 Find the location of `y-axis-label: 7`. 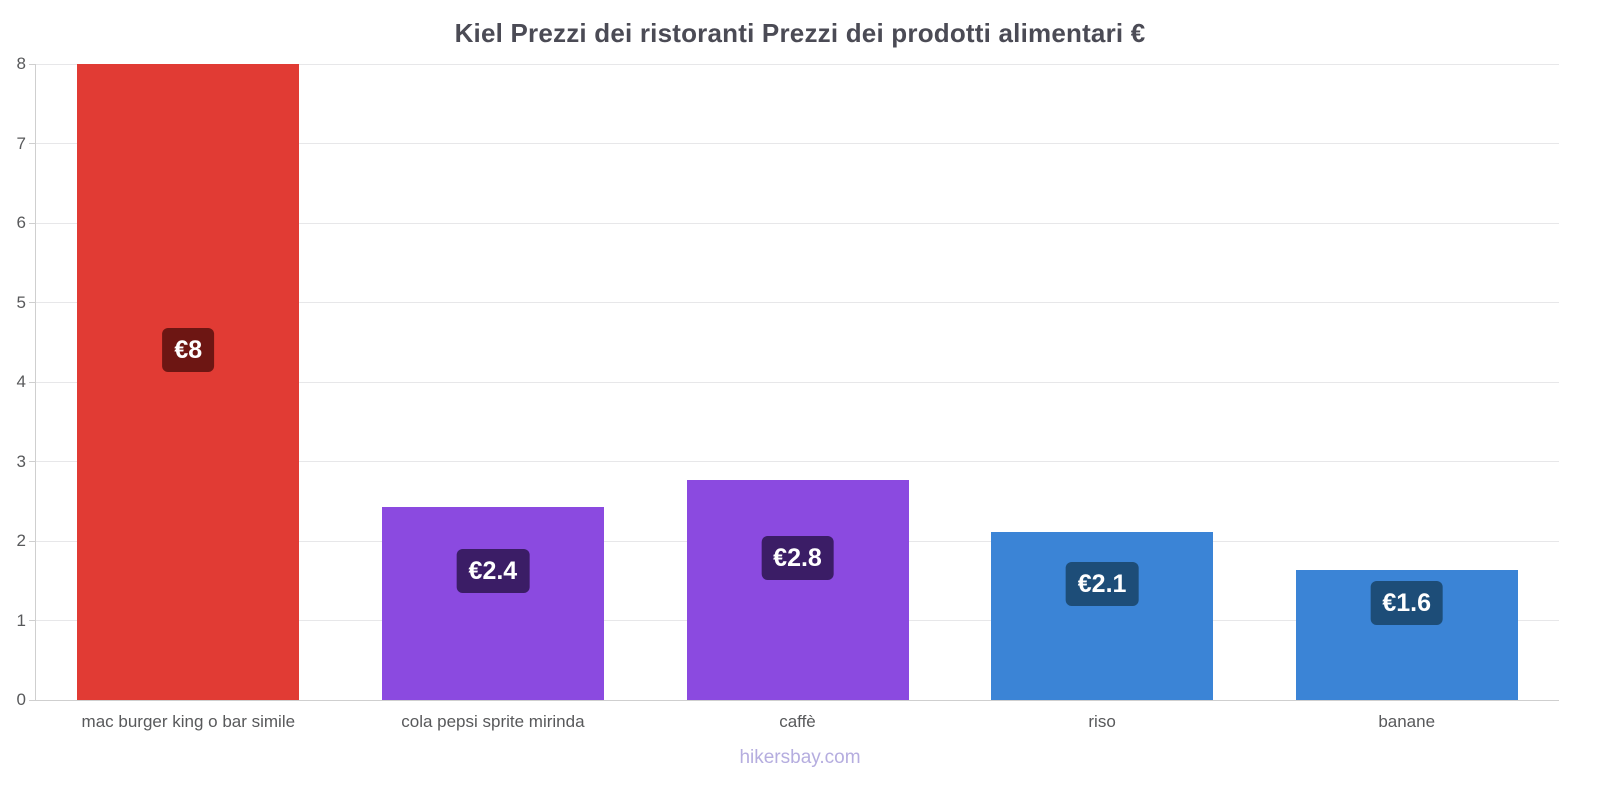

y-axis-label: 7 is located at coordinates (21, 143).